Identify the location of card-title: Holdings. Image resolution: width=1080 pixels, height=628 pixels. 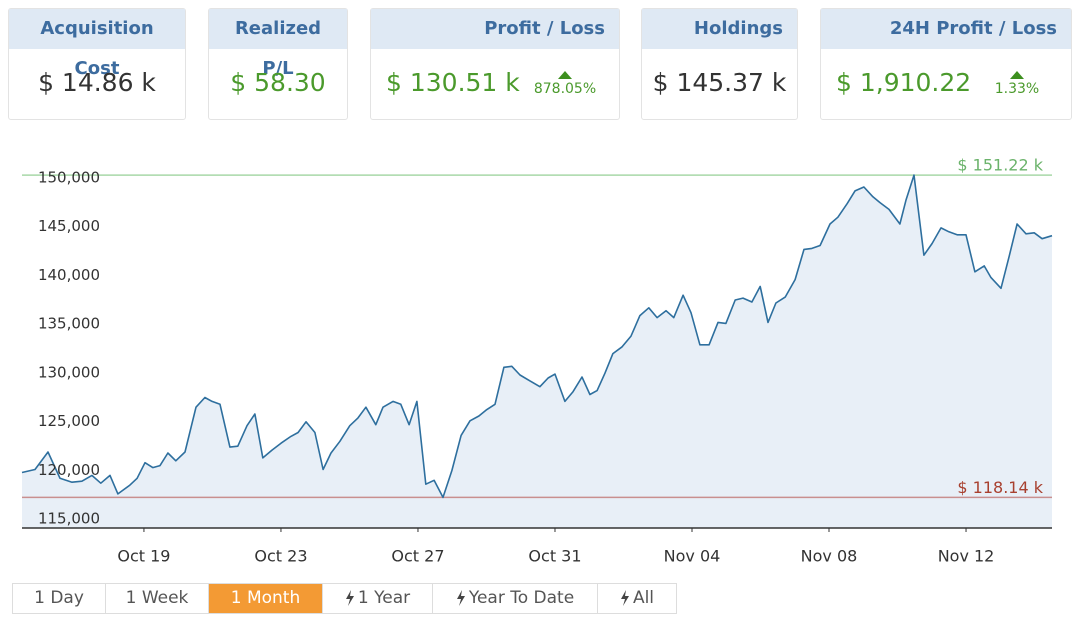
(719, 29).